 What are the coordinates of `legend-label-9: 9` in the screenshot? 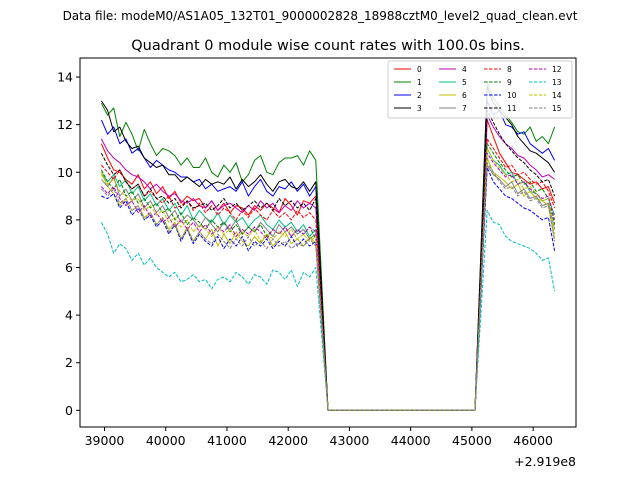 It's located at (509, 82).